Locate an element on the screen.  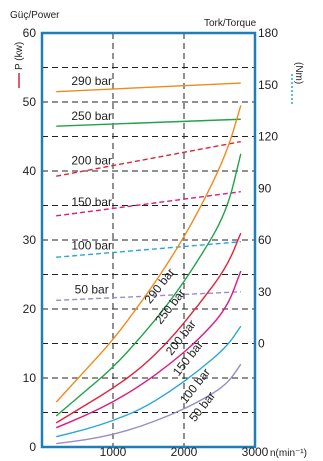
y-tick-label: 30 is located at coordinates (30, 240).